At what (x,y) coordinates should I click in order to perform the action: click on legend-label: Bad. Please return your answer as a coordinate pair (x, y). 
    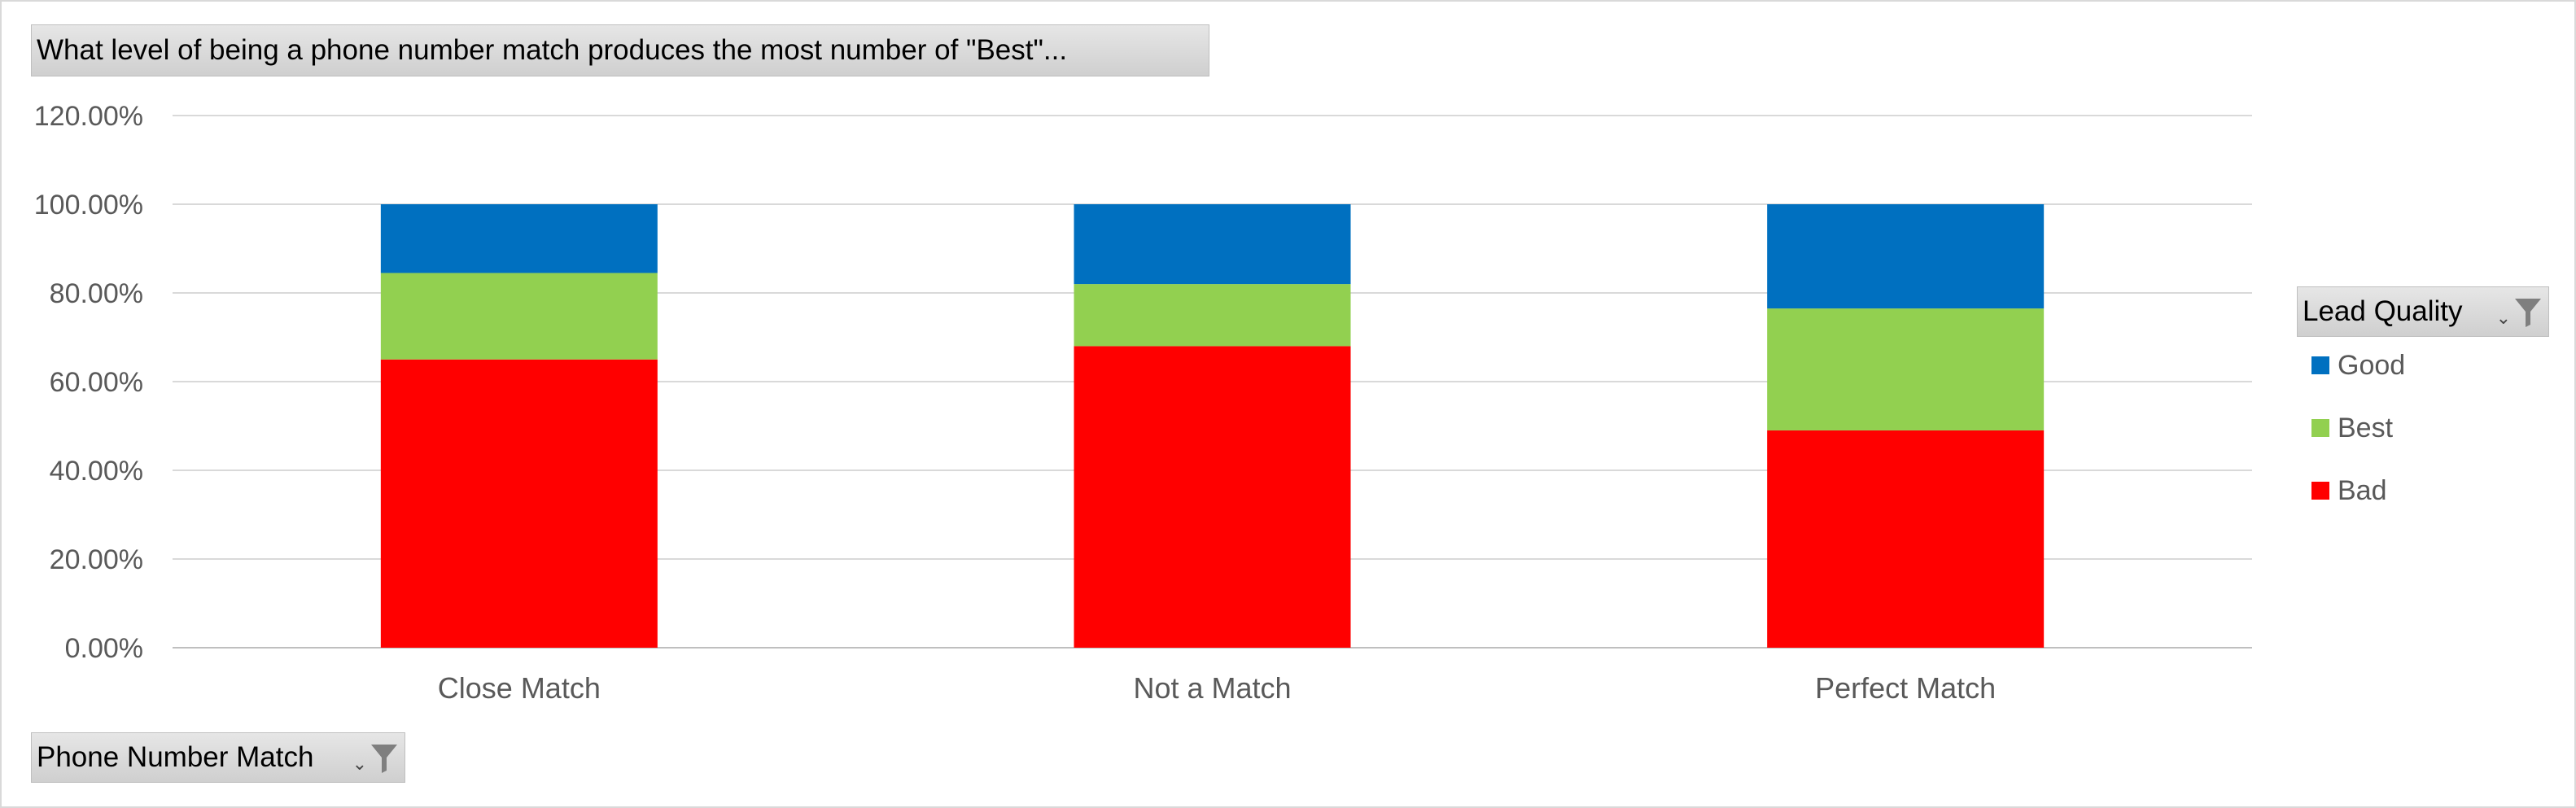
    Looking at the image, I should click on (2362, 490).